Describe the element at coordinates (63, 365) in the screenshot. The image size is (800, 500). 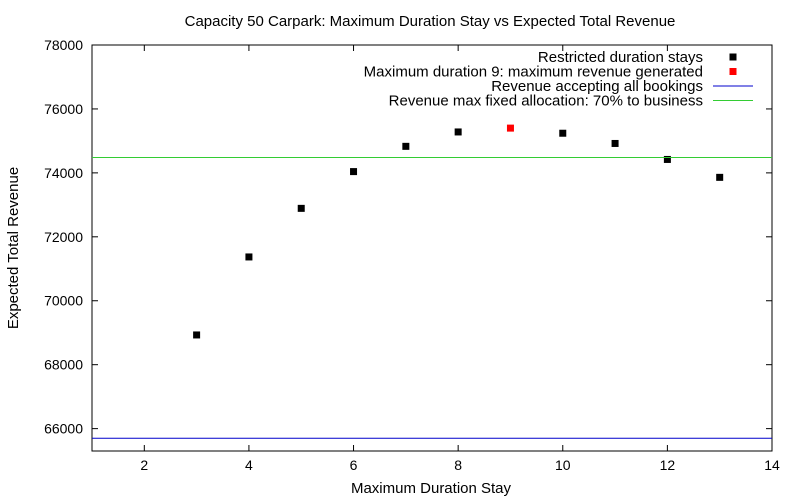
I see `y-tick-label: 68000` at that location.